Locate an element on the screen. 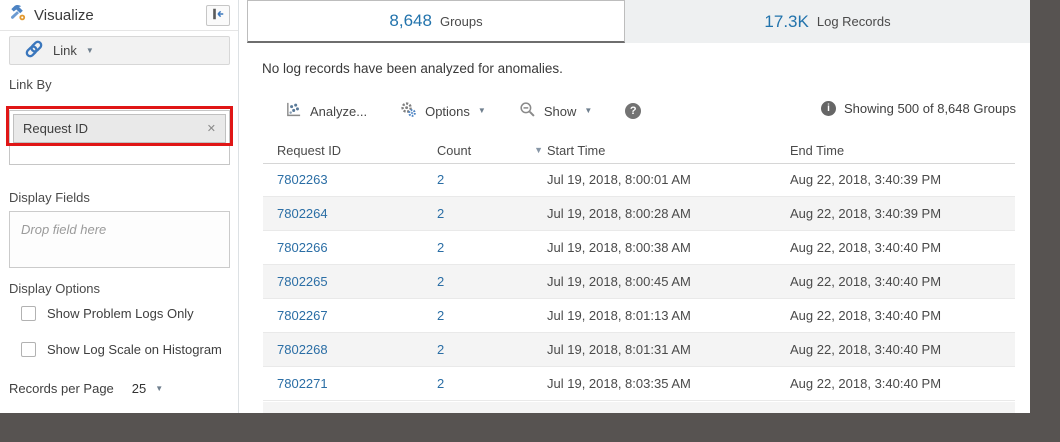 The height and width of the screenshot is (442, 1060). request-id-link: 7802268 is located at coordinates (302, 349).